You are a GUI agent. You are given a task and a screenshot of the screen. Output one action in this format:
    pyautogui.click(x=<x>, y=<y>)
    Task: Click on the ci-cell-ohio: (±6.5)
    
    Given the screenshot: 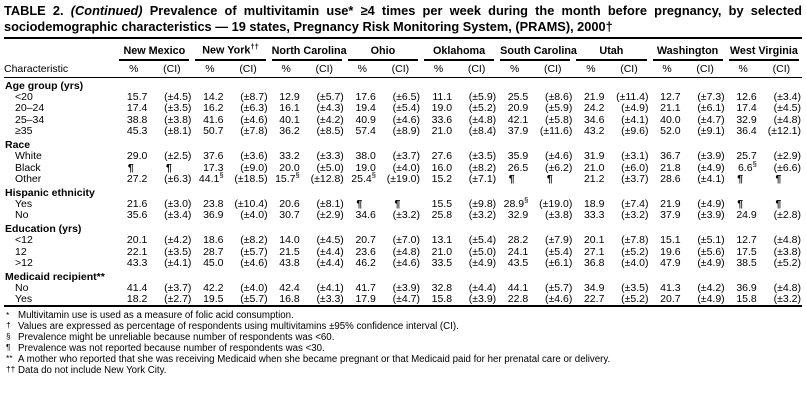 What is the action you would take?
    pyautogui.click(x=406, y=96)
    